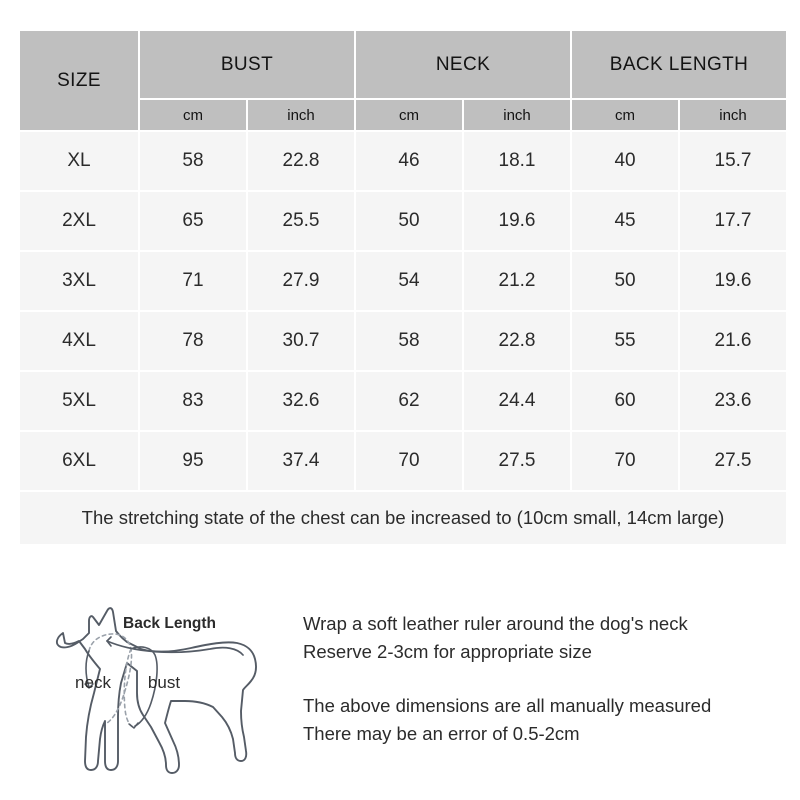 The width and height of the screenshot is (800, 800). What do you see at coordinates (625, 221) in the screenshot?
I see `cell-back-cm: 45` at bounding box center [625, 221].